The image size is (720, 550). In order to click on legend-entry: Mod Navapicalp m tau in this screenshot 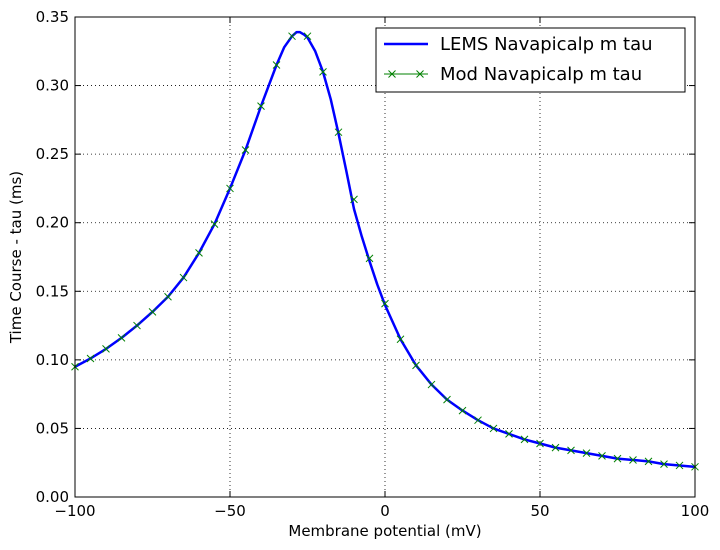, I will do `click(513, 74)`.